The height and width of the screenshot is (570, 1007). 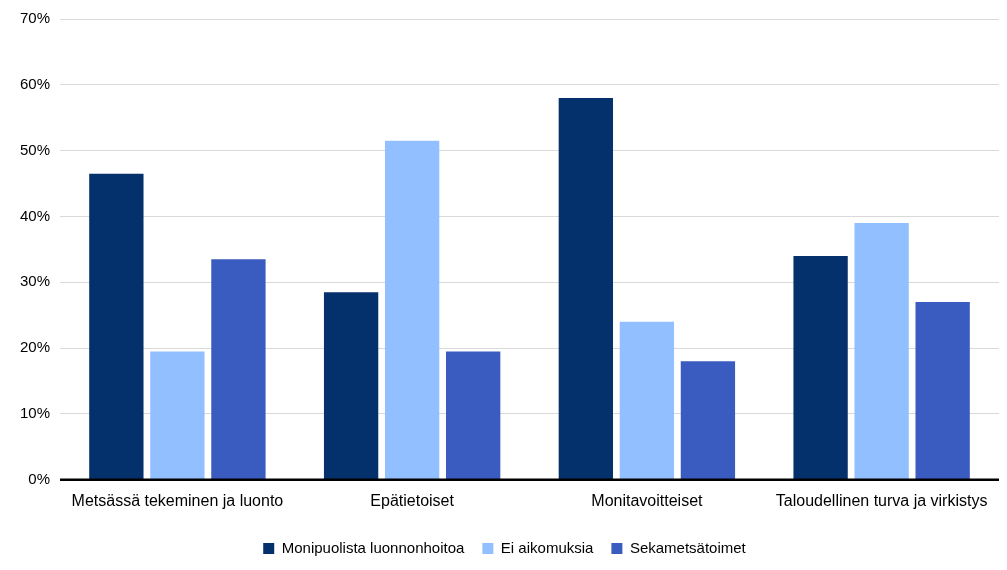 What do you see at coordinates (35, 149) in the screenshot?
I see `y-tick-label: 50%` at bounding box center [35, 149].